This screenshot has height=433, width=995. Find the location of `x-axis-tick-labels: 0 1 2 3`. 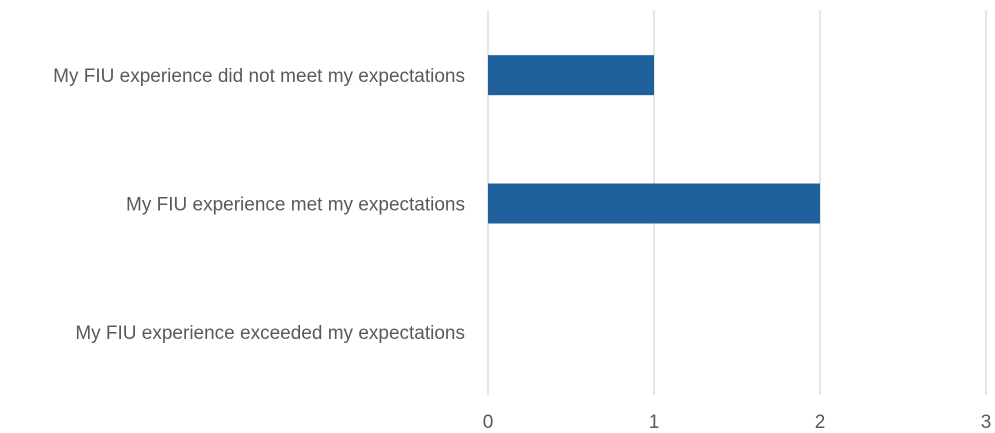

x-axis-tick-labels: 0 1 2 3 is located at coordinates (737, 422).